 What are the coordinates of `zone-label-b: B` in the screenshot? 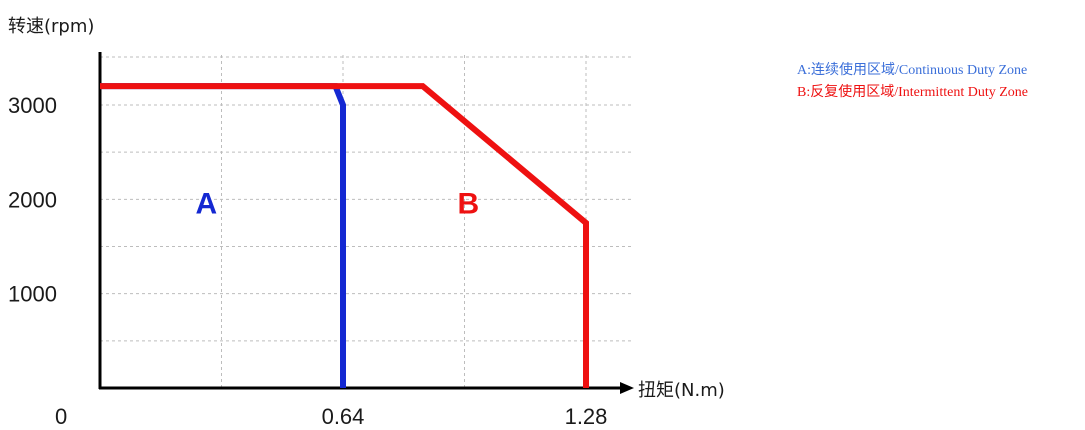 It's located at (468, 203).